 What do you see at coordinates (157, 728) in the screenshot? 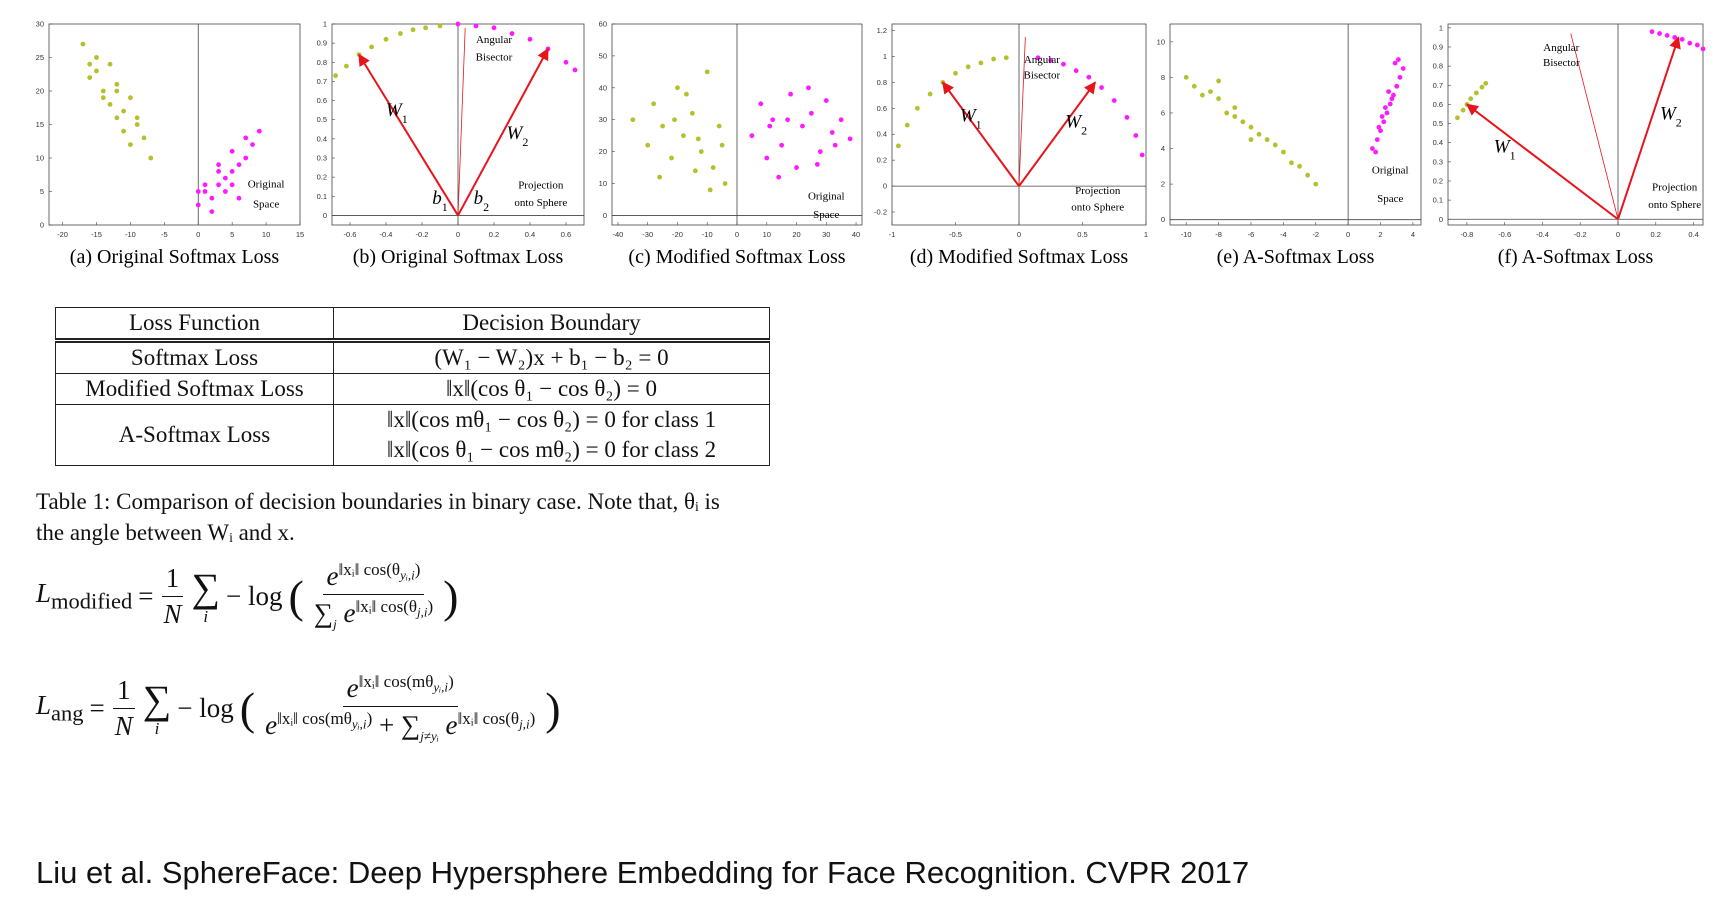
I see `sum-index: i` at bounding box center [157, 728].